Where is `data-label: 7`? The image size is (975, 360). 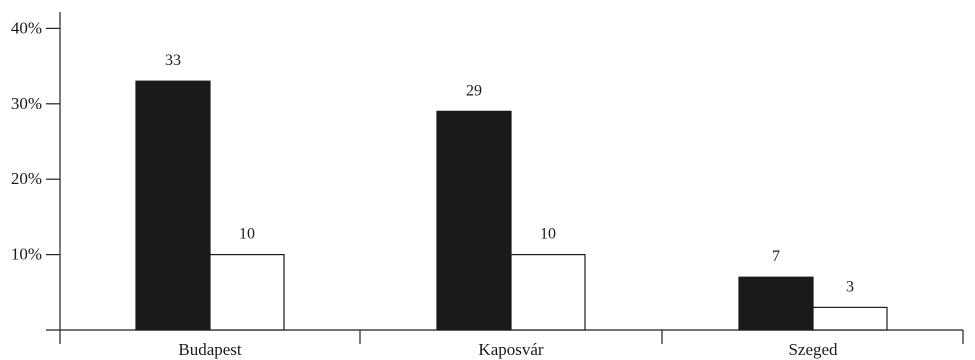 data-label: 7 is located at coordinates (776, 256).